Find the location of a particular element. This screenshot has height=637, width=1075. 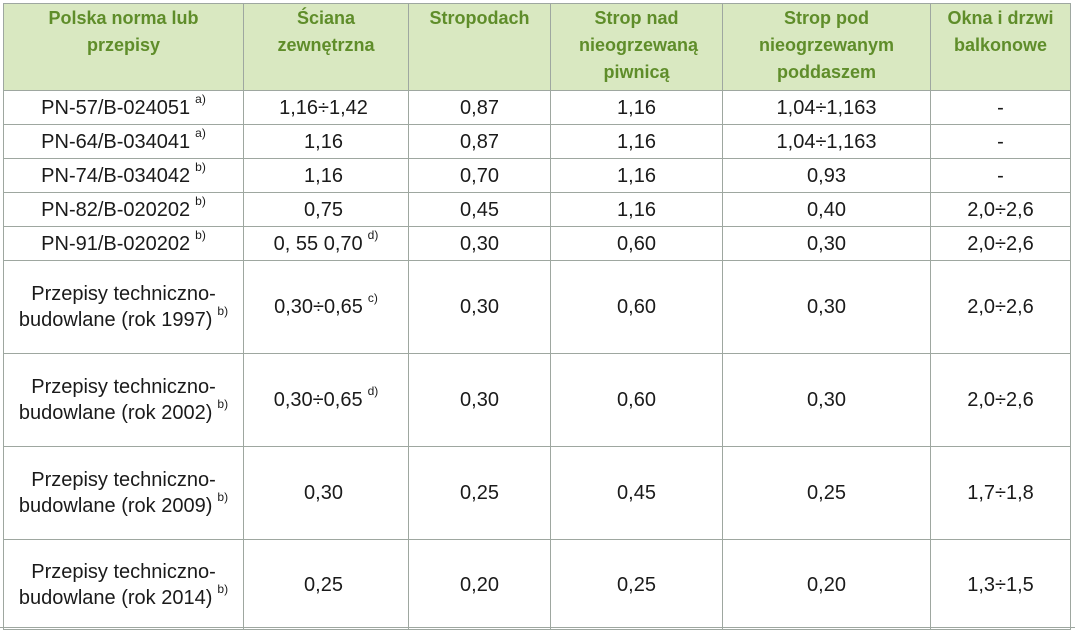

cell-attic-ceiling-text: 0,20 is located at coordinates (826, 584).